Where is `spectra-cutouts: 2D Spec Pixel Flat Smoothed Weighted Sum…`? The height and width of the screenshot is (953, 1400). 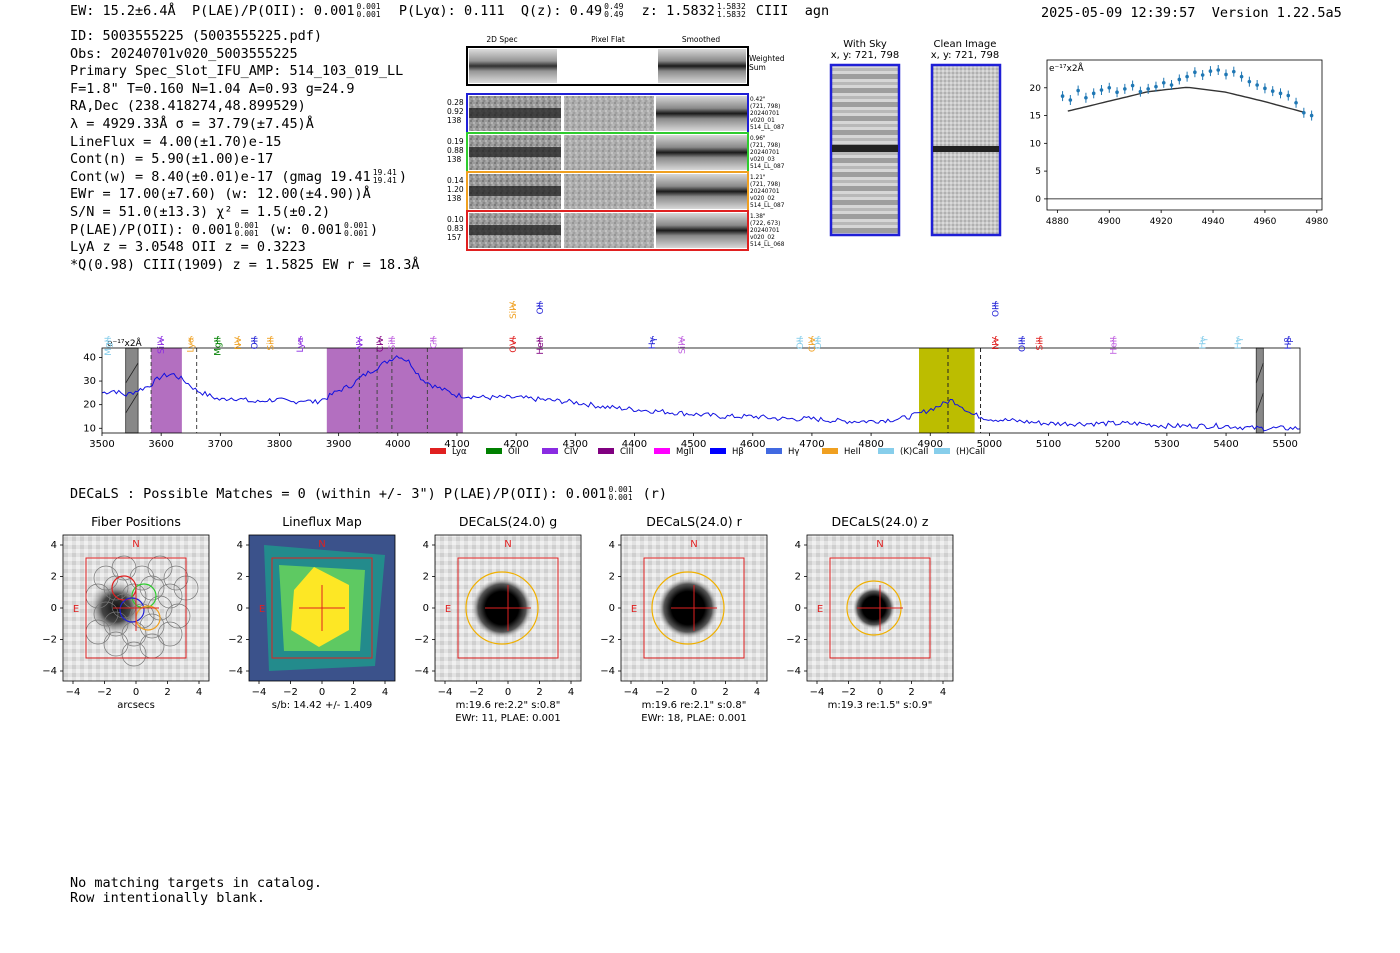
spectra-cutouts: 2D Spec Pixel Flat Smoothed Weighted Sum… is located at coordinates (616, 143).